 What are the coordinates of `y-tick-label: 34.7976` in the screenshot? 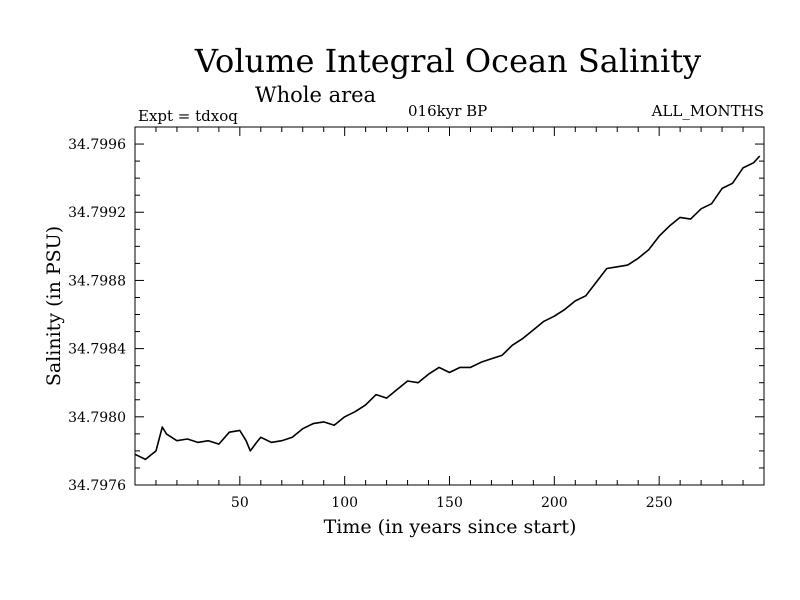 It's located at (97, 486).